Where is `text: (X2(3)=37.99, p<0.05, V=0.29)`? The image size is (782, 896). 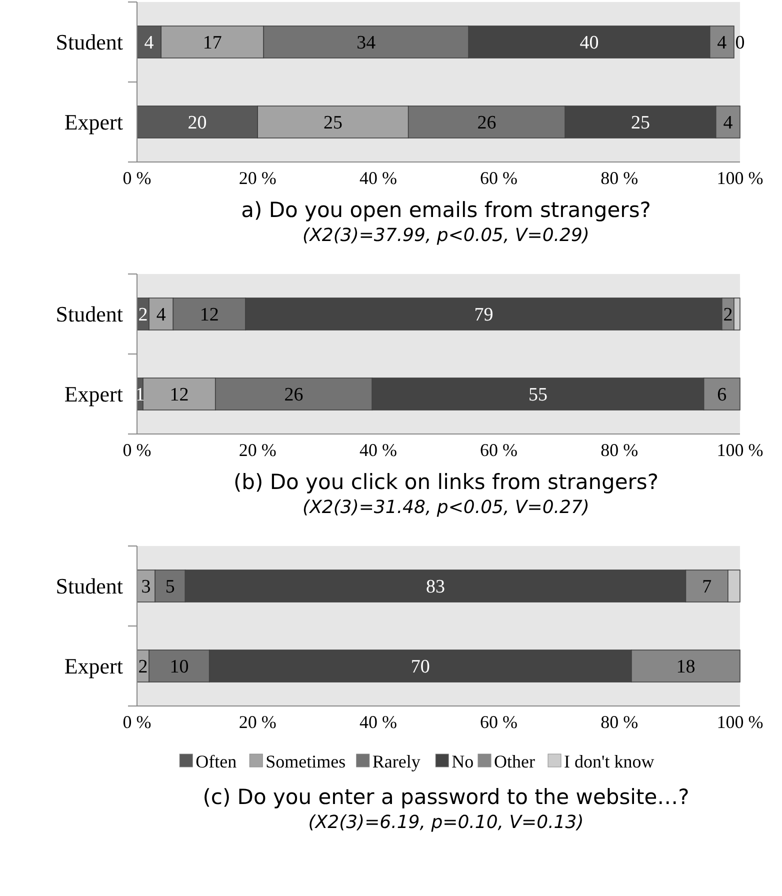 text: (X2(3)=37.99, p<0.05, V=0.29) is located at coordinates (446, 235).